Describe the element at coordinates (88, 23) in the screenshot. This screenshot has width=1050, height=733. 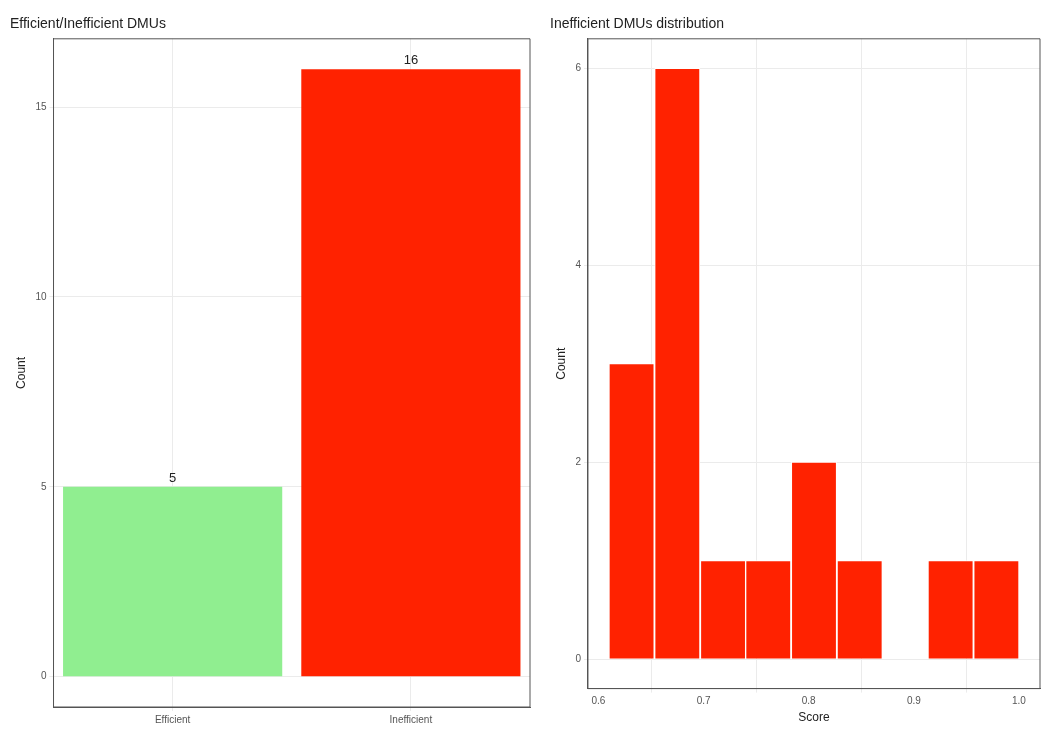
I see `chart-title: Efficient/Inefficient DMUs` at that location.